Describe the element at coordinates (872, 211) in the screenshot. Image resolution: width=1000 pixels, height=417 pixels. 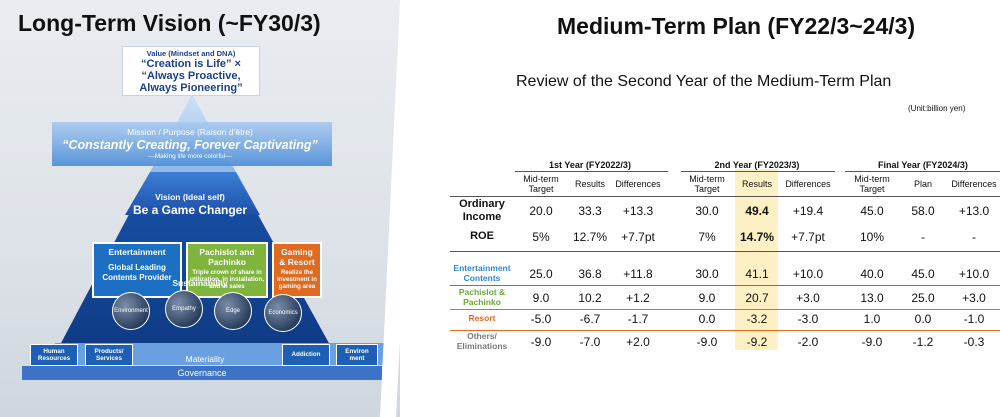
I see `row-1-value-7: 45.0` at that location.